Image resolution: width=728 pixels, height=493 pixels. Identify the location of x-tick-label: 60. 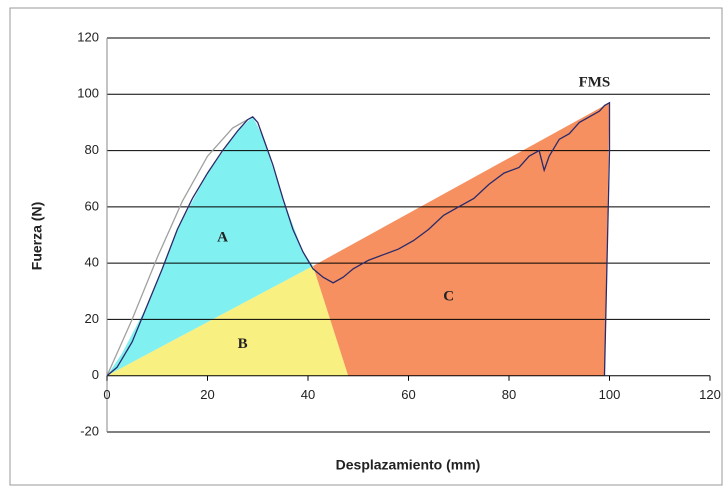
(408, 394).